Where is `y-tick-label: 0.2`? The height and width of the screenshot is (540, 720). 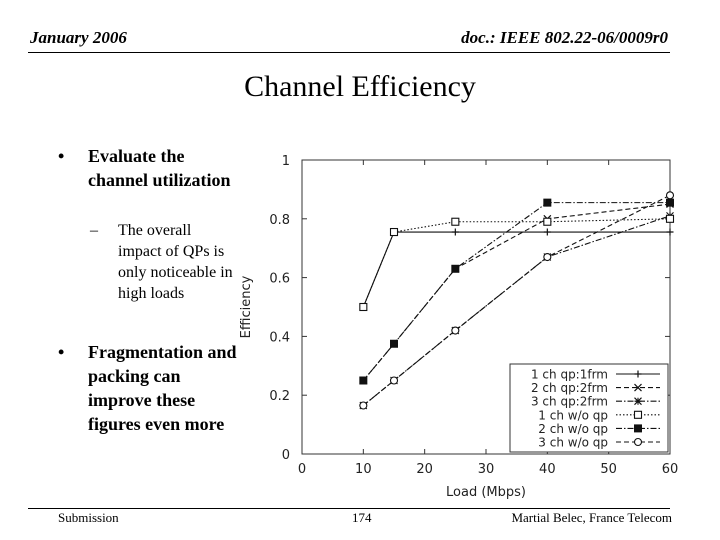
y-tick-label: 0.2 is located at coordinates (279, 396).